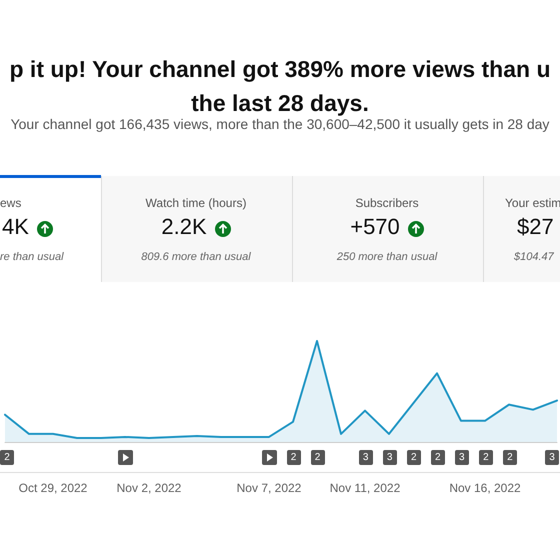 The image size is (560, 560). What do you see at coordinates (196, 257) in the screenshot?
I see `text: 809.6 more than usual` at bounding box center [196, 257].